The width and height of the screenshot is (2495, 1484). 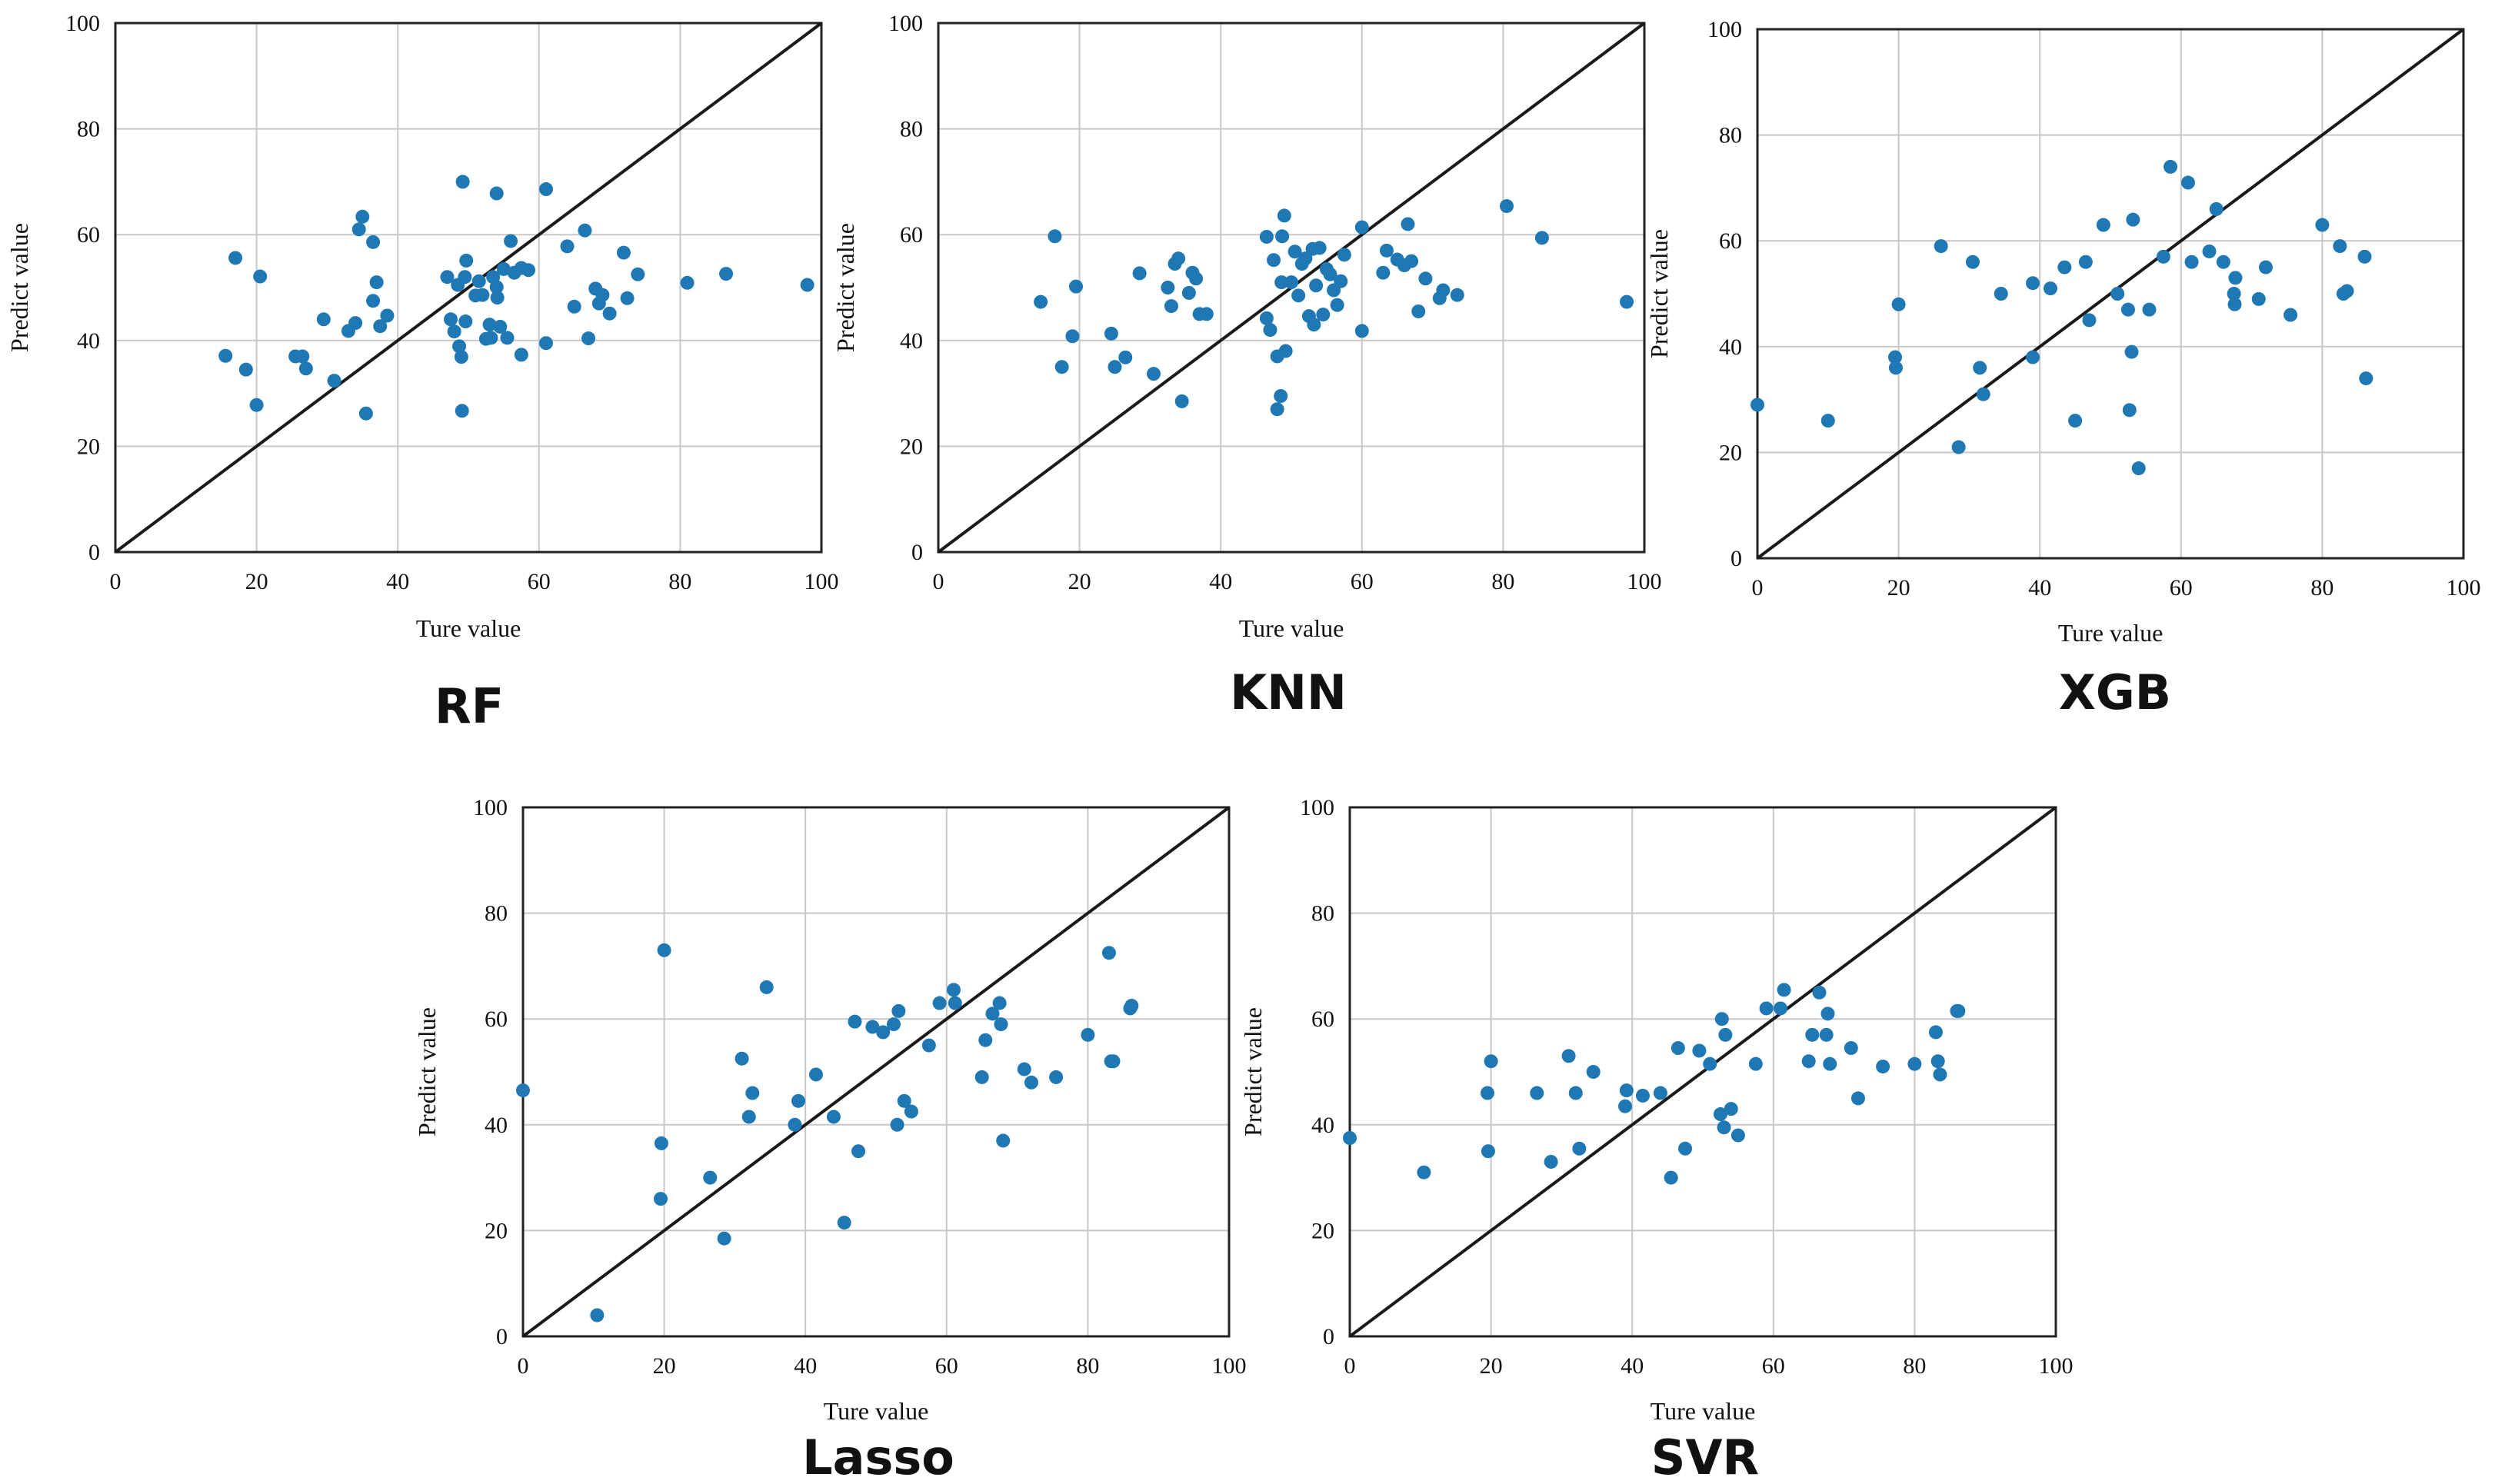 What do you see at coordinates (1659, 293) in the screenshot?
I see `y-axis-label: Predict value` at bounding box center [1659, 293].